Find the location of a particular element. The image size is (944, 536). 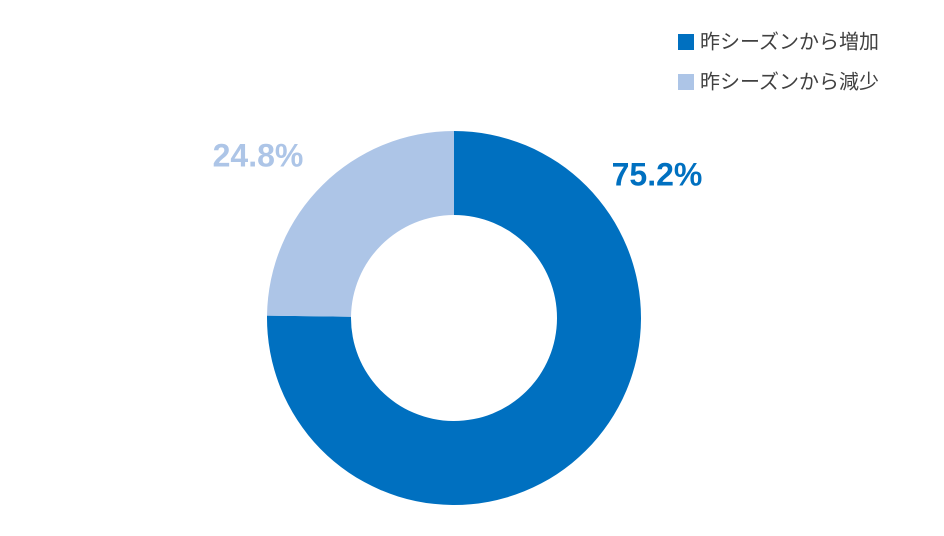

donut-slice is located at coordinates (360, 224).